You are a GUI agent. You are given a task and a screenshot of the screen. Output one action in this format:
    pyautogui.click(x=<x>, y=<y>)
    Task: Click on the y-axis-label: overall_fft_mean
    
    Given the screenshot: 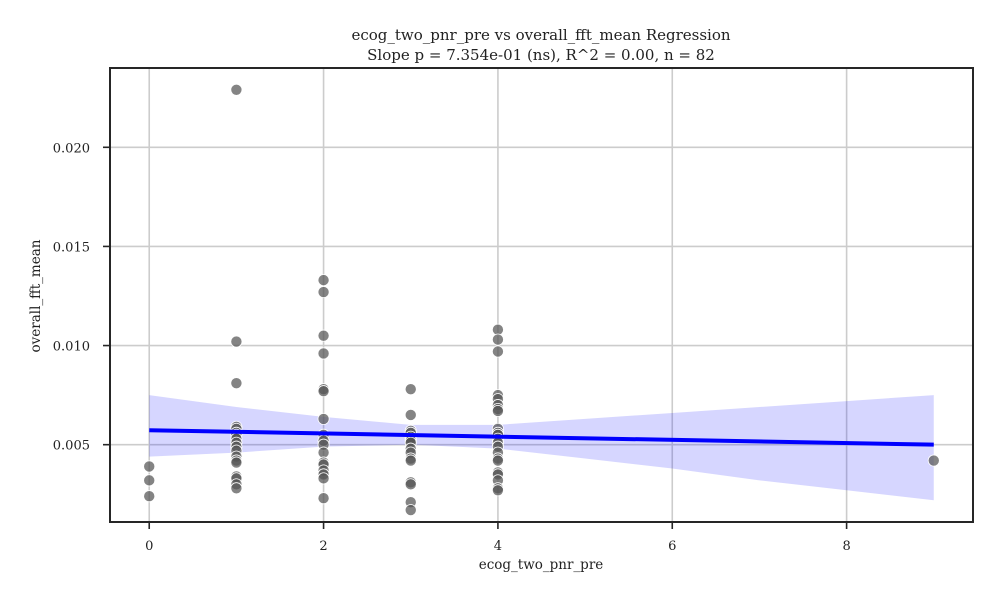 What is the action you would take?
    pyautogui.click(x=36, y=295)
    